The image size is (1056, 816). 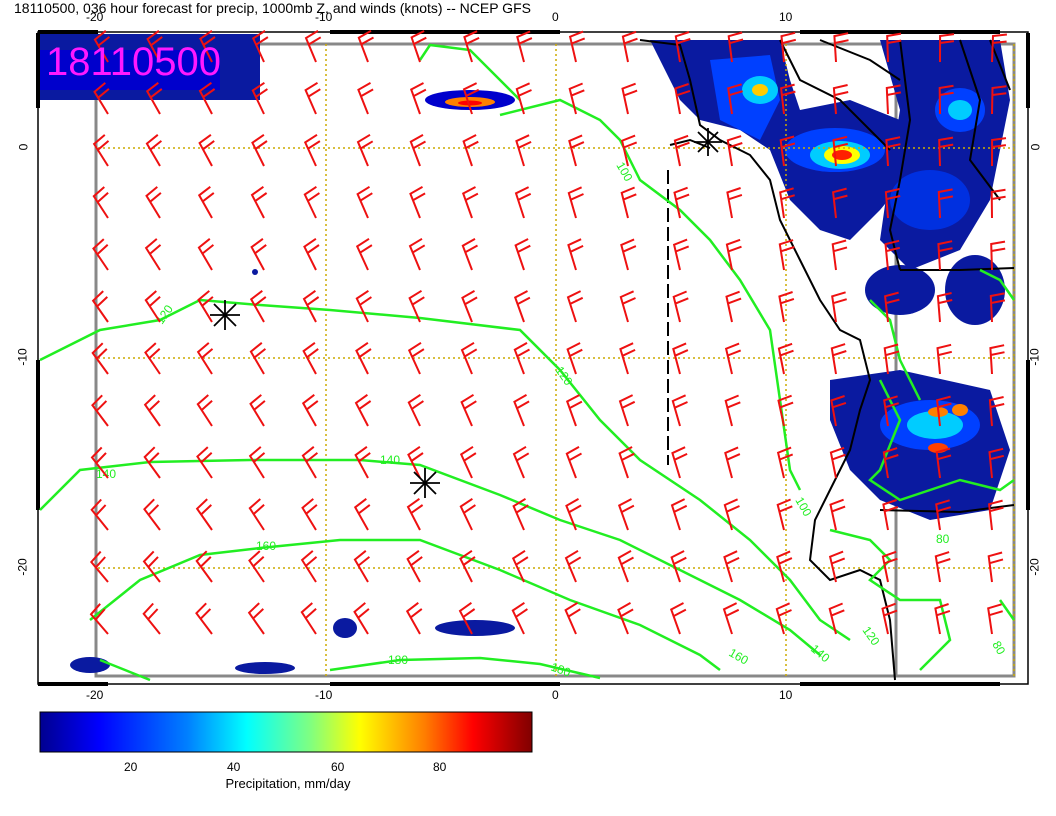 What do you see at coordinates (286, 732) in the screenshot?
I see `precip-colorbar` at bounding box center [286, 732].